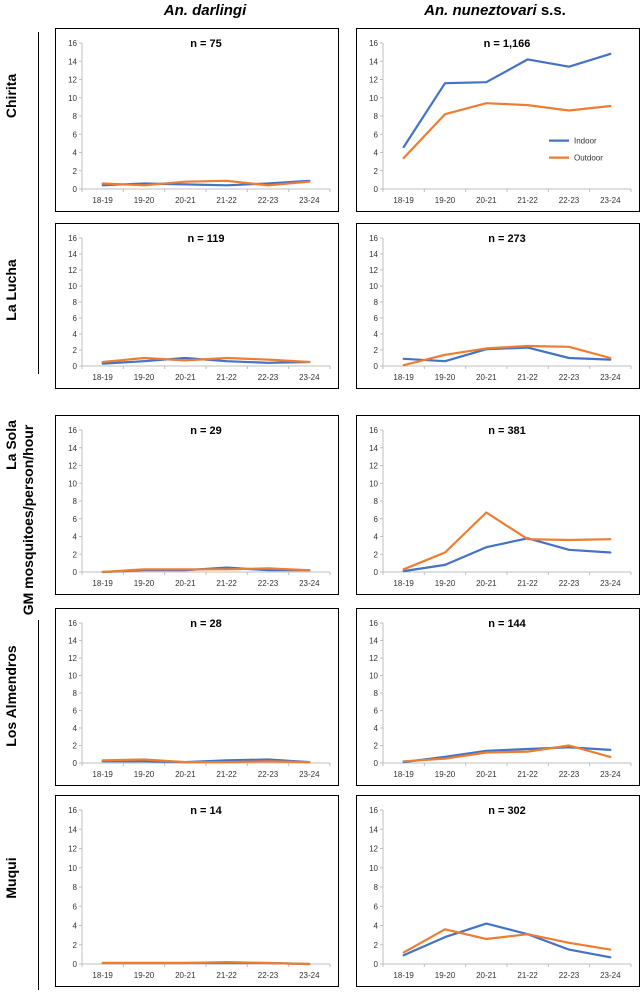  What do you see at coordinates (507, 624) in the screenshot?
I see `sample-size-label: n = 144` at bounding box center [507, 624].